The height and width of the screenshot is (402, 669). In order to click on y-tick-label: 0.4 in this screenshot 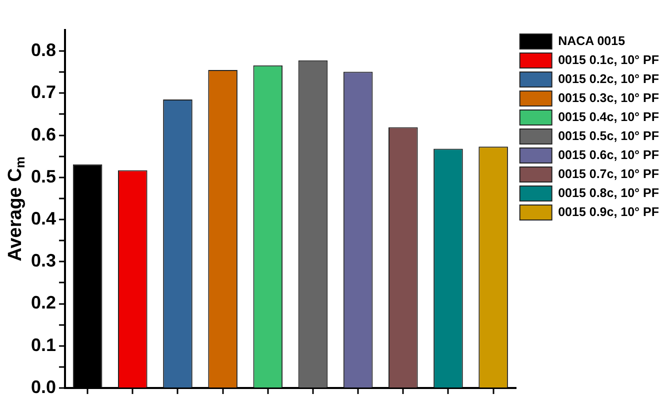, I will do `click(43, 218)`.